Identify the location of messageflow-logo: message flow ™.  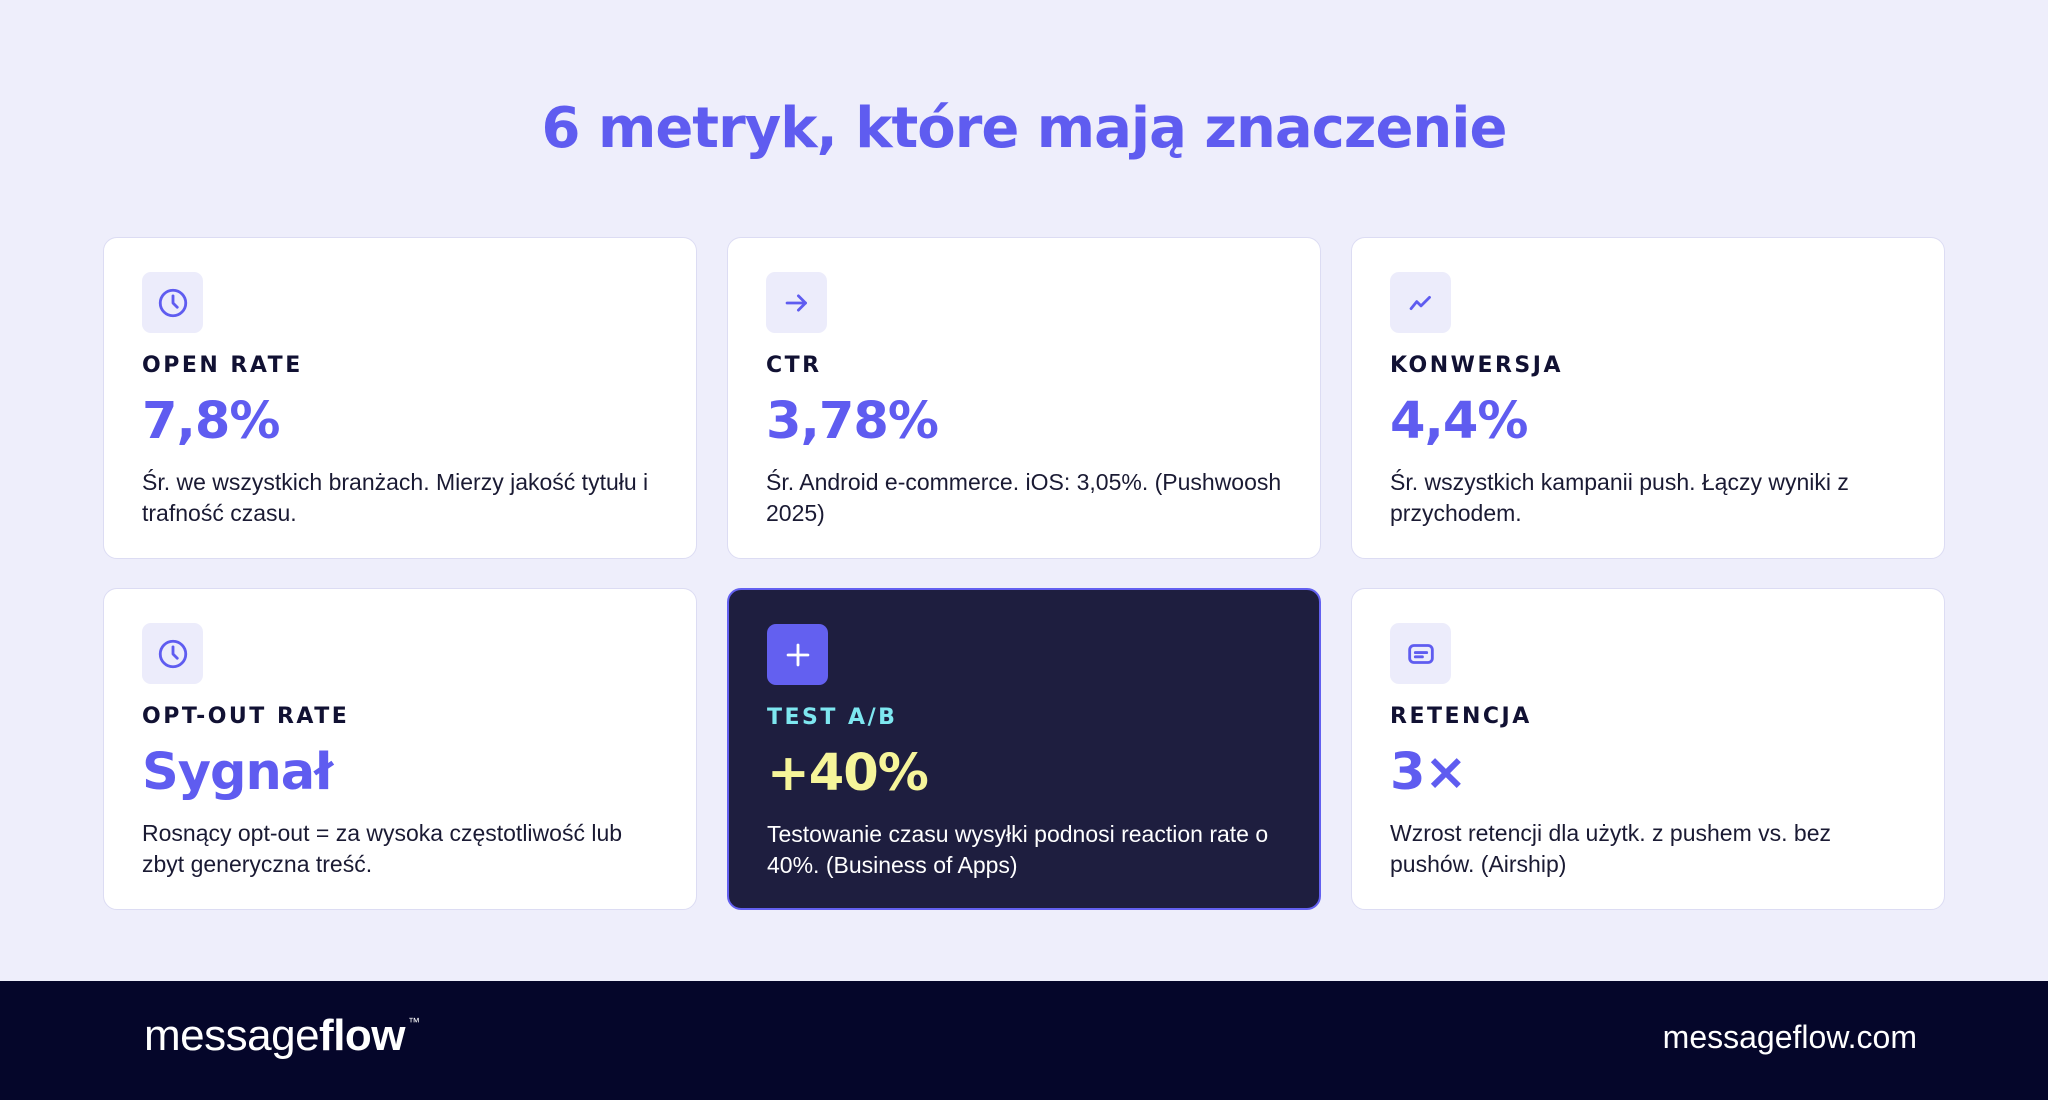
(282, 1036).